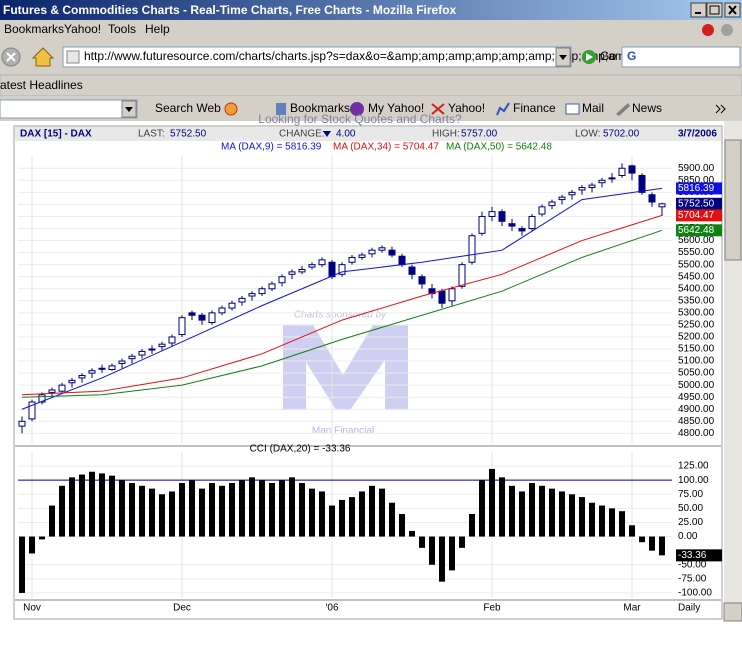 The height and width of the screenshot is (662, 742). Describe the element at coordinates (720, 109) in the screenshot. I see `toolbar-overflow` at that location.